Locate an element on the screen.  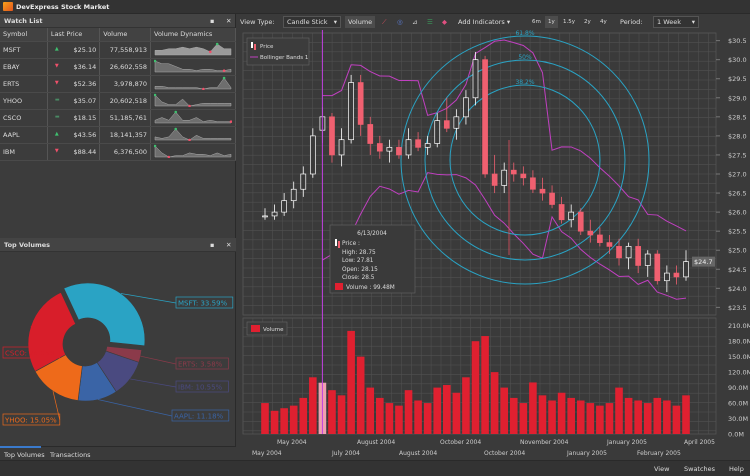
watchlist-row: AAPL ▲ $43.56 18,141,357 is located at coordinates (118, 135).